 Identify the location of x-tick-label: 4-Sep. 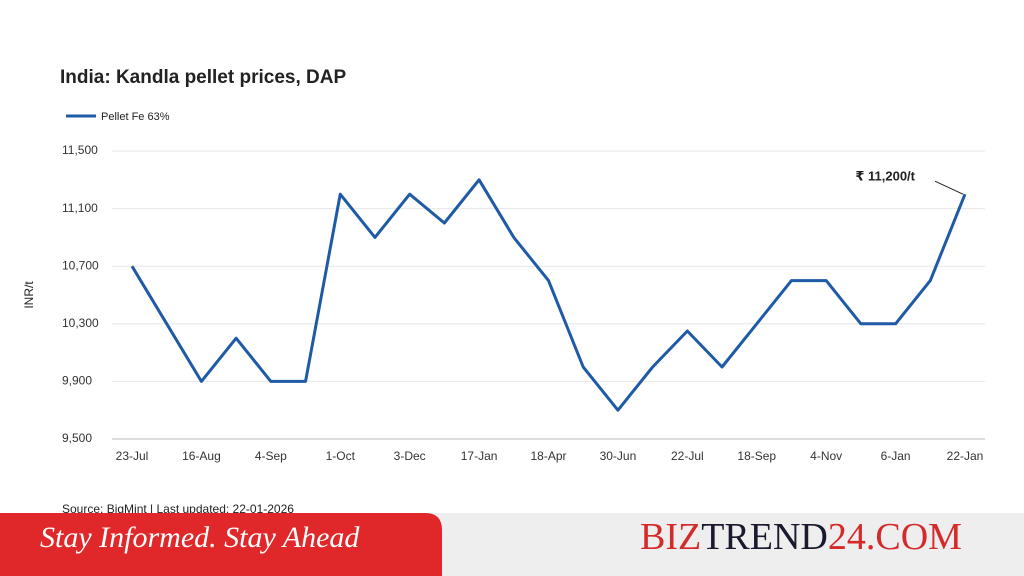
(271, 456).